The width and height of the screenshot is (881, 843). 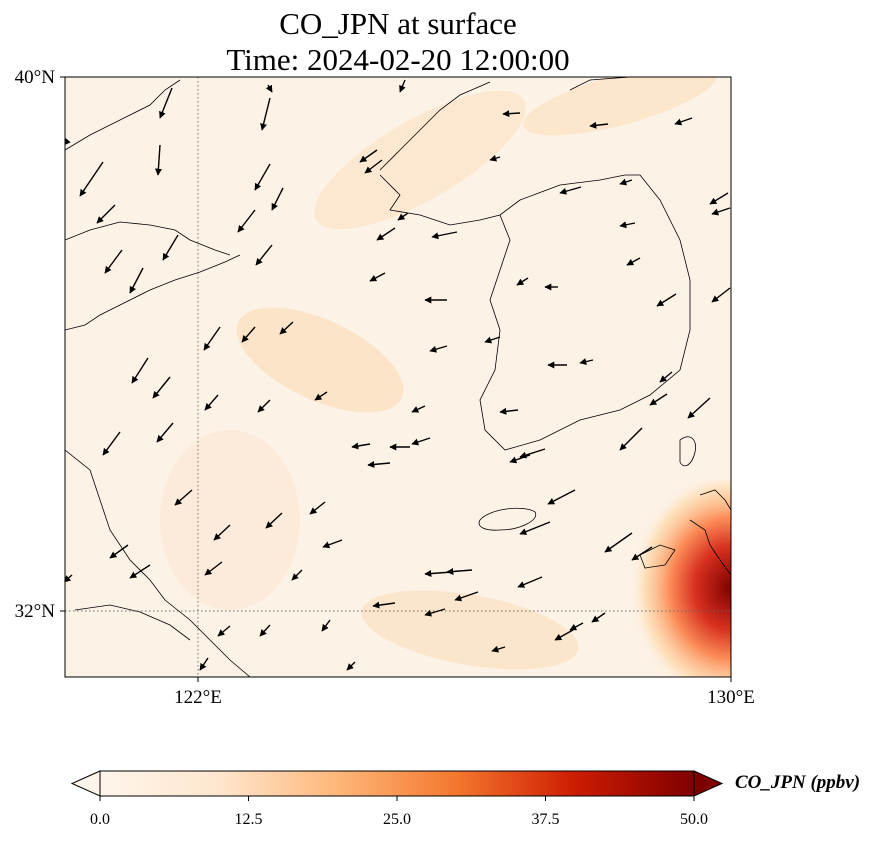 What do you see at coordinates (198, 697) in the screenshot?
I see `lon-label-122: 122°E` at bounding box center [198, 697].